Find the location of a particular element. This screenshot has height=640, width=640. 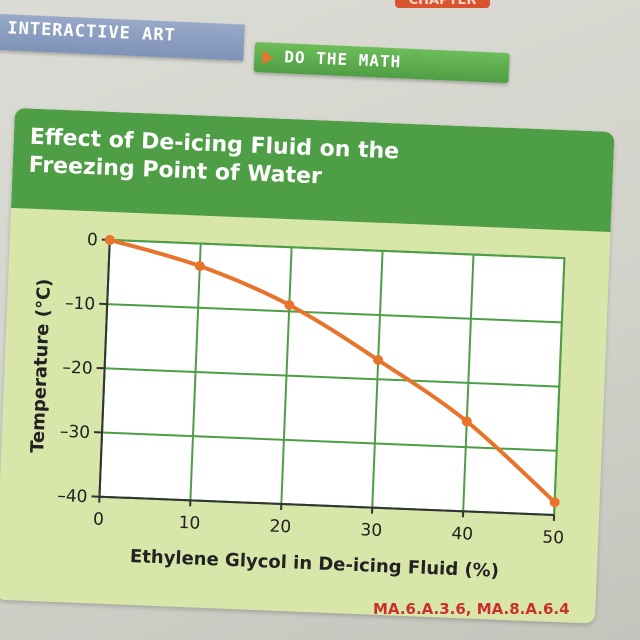

do-the-math-label: DO THE MATH is located at coordinates (342, 59).